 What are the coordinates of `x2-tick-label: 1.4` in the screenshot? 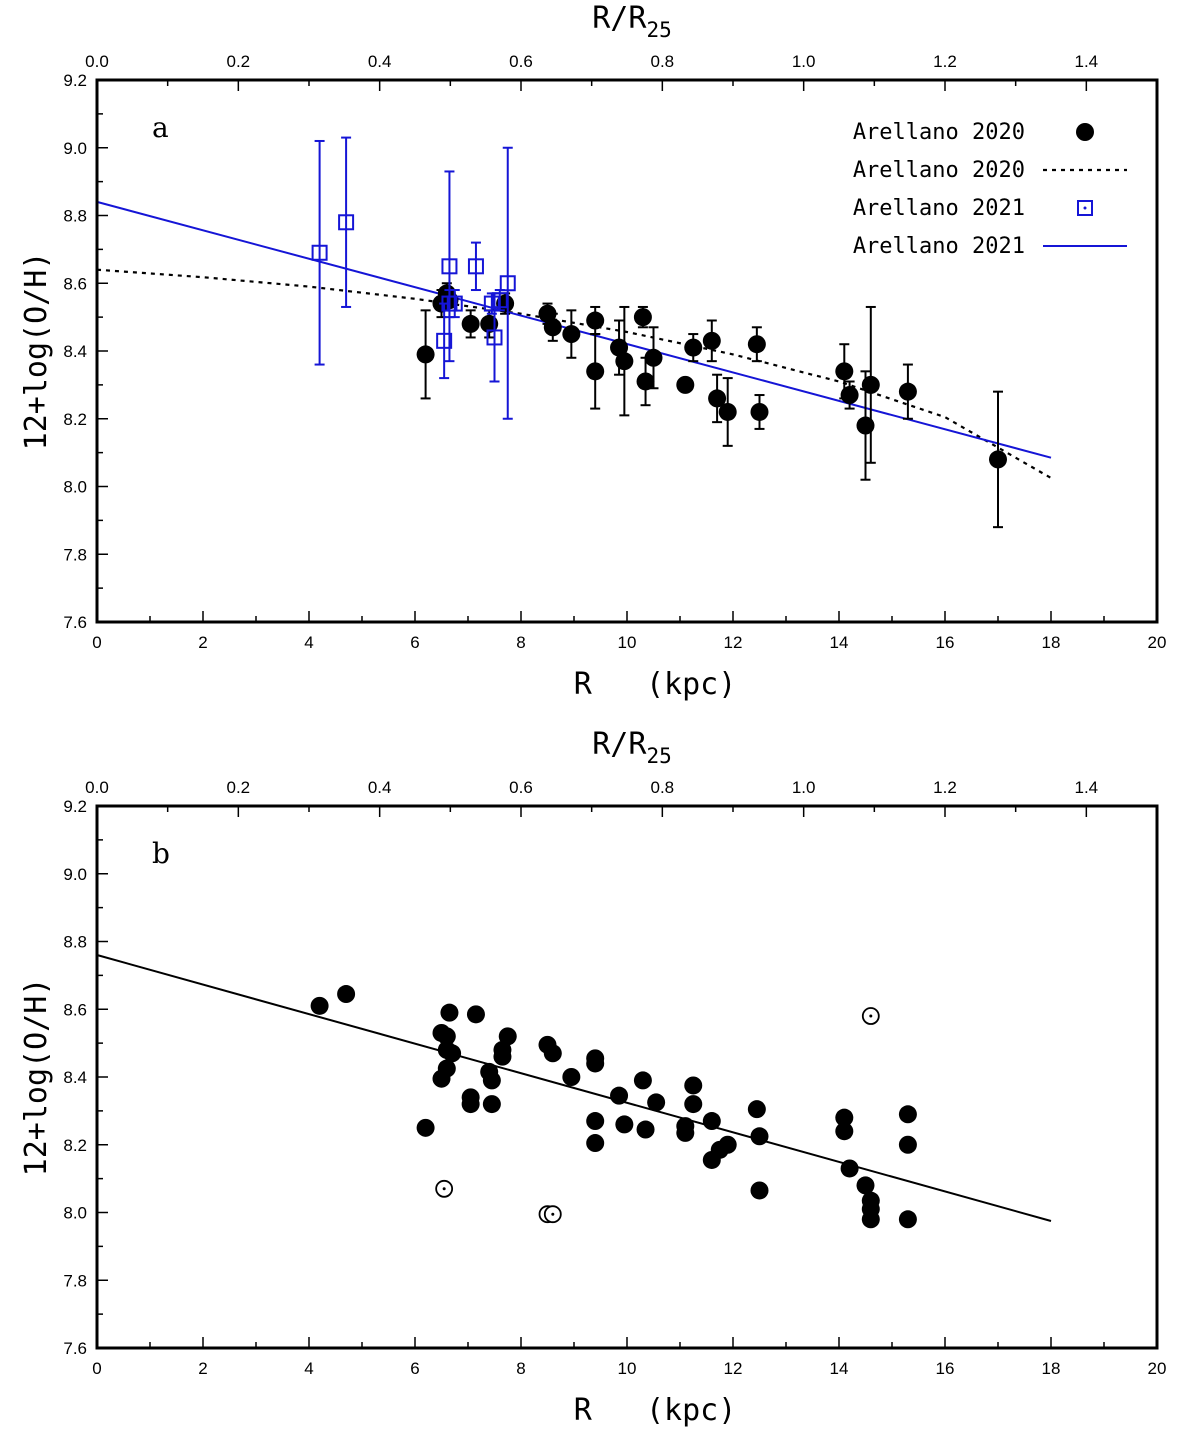 It's located at (1087, 787).